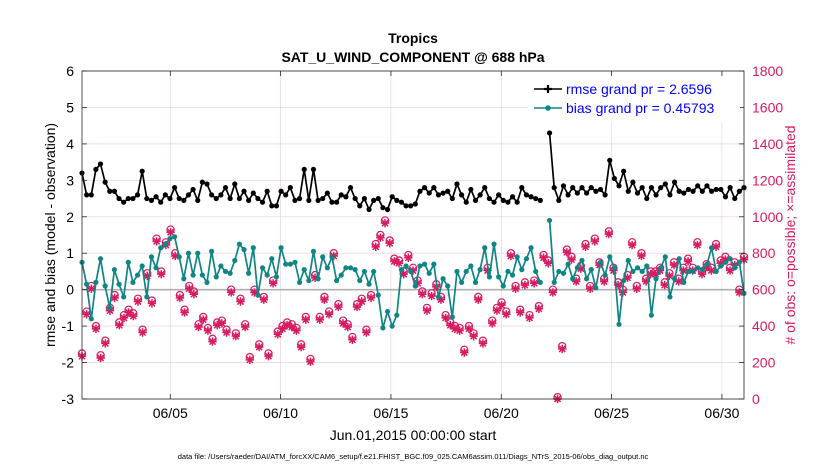 This screenshot has width=830, height=475. Describe the element at coordinates (767, 217) in the screenshot. I see `y2-tick-label: 1000` at that location.